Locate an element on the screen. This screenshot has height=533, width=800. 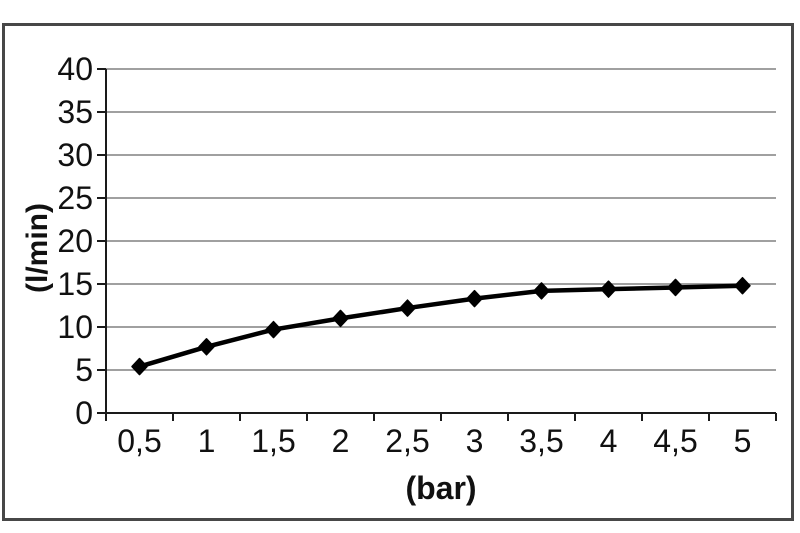
x-tick-label: 0,5 is located at coordinates (139, 441).